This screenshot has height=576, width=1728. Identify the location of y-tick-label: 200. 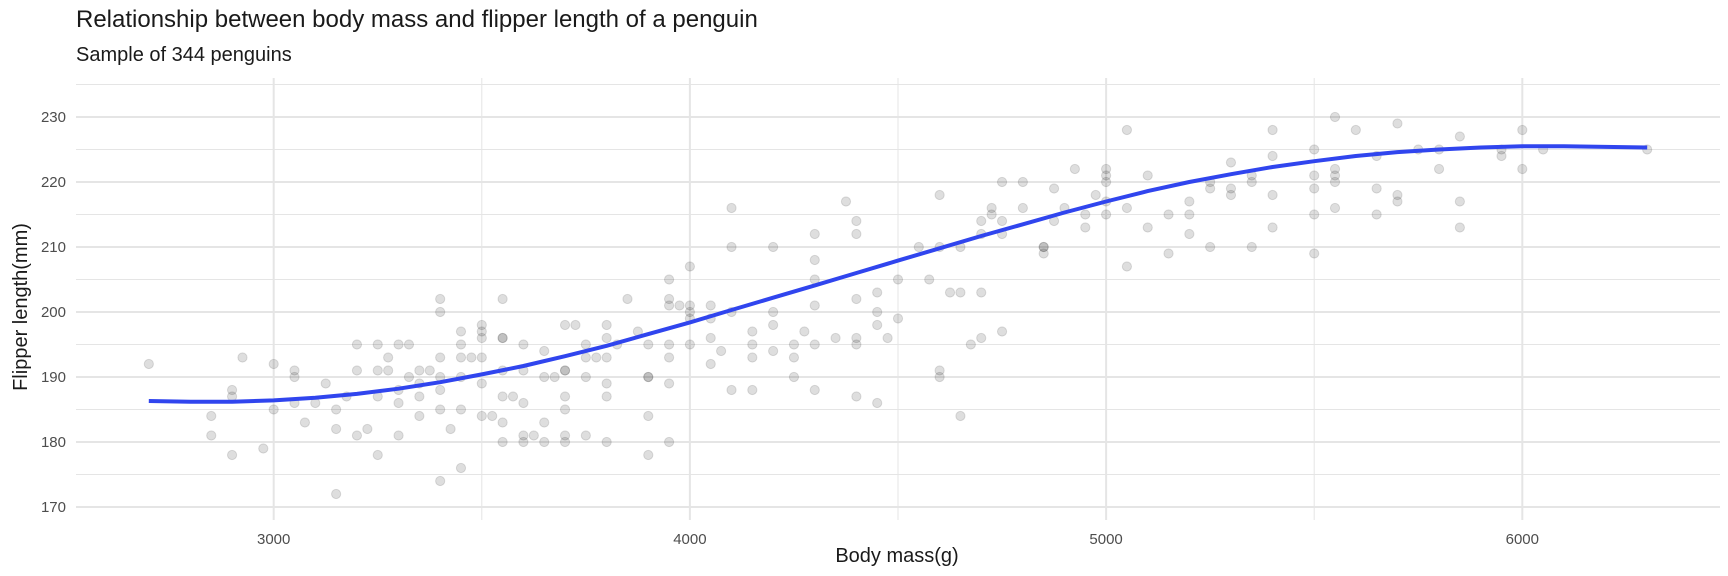
(53, 312).